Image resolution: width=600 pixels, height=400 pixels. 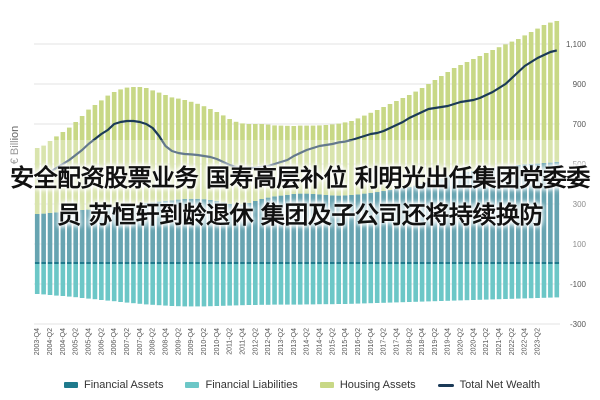 What do you see at coordinates (358, 341) in the screenshot?
I see `x-tick-label: 2016-Q2` at bounding box center [358, 341].